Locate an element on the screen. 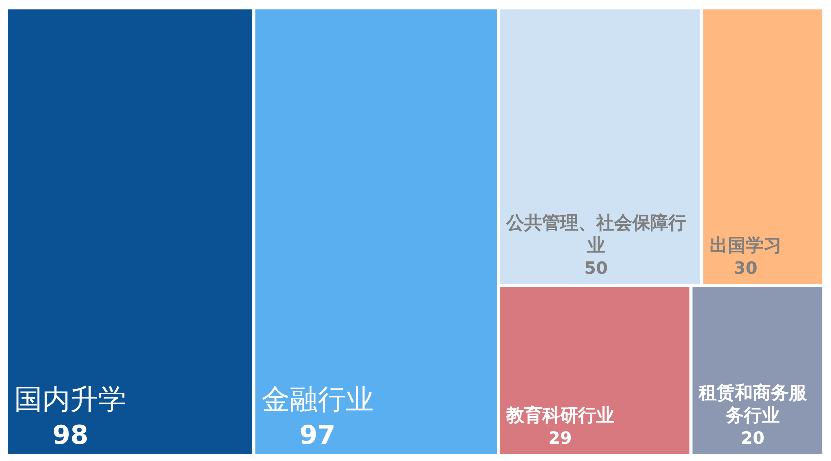  data-label: 50 is located at coordinates (596, 268).